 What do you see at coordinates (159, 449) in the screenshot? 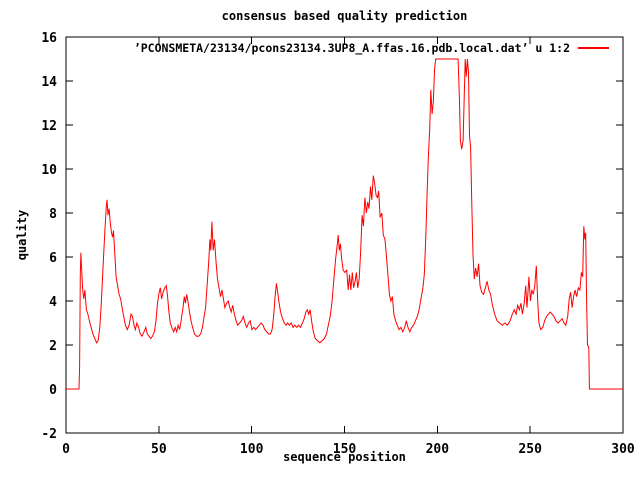
I see `x-tick-label: 50` at bounding box center [159, 449].